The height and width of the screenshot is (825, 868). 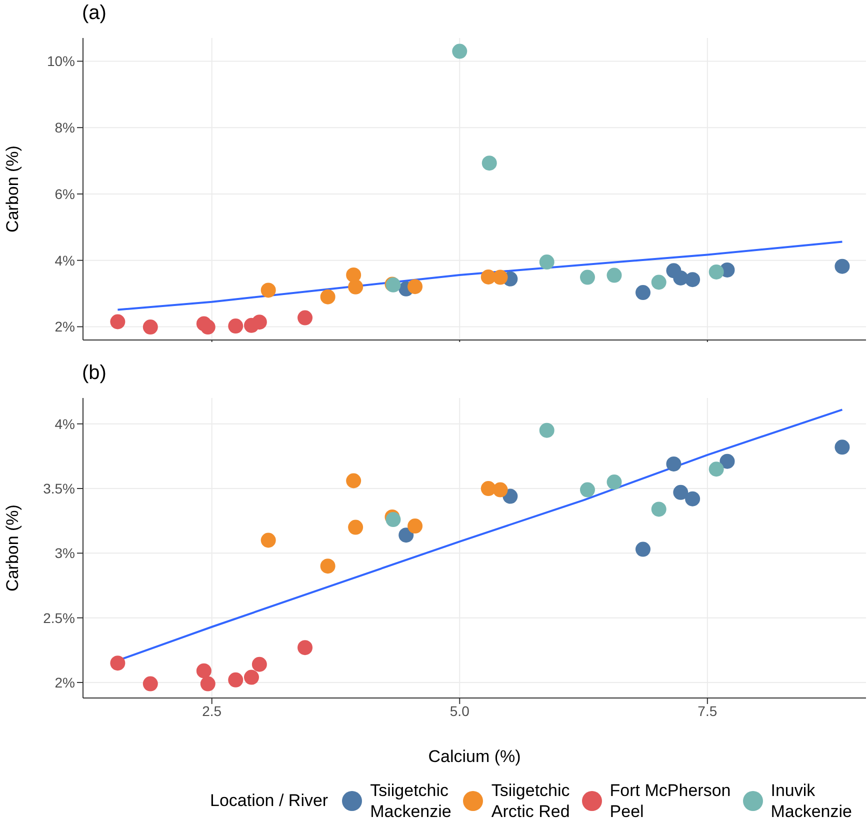 I want to click on legend-title: Location / River, so click(x=269, y=801).